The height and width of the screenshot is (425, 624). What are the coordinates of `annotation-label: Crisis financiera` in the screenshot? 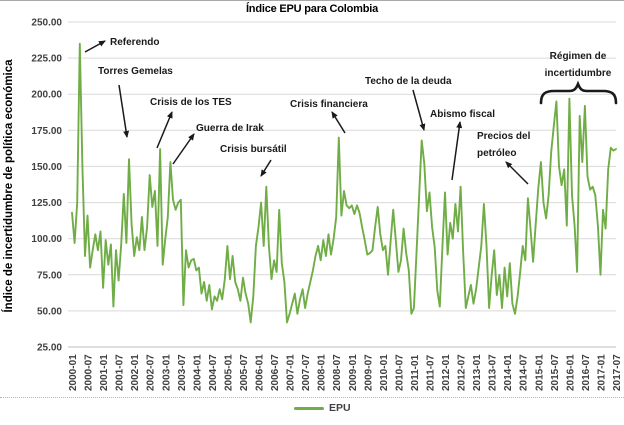 It's located at (329, 104).